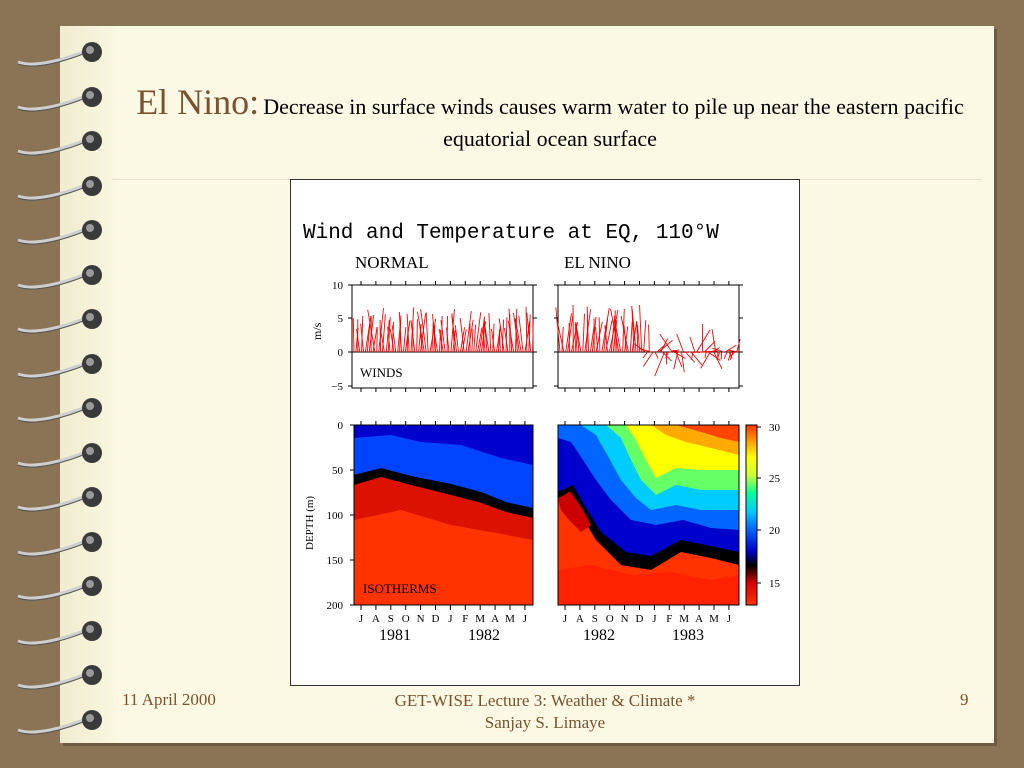 The height and width of the screenshot is (768, 1024). What do you see at coordinates (640, 619) in the screenshot?
I see `month-label: D` at bounding box center [640, 619].